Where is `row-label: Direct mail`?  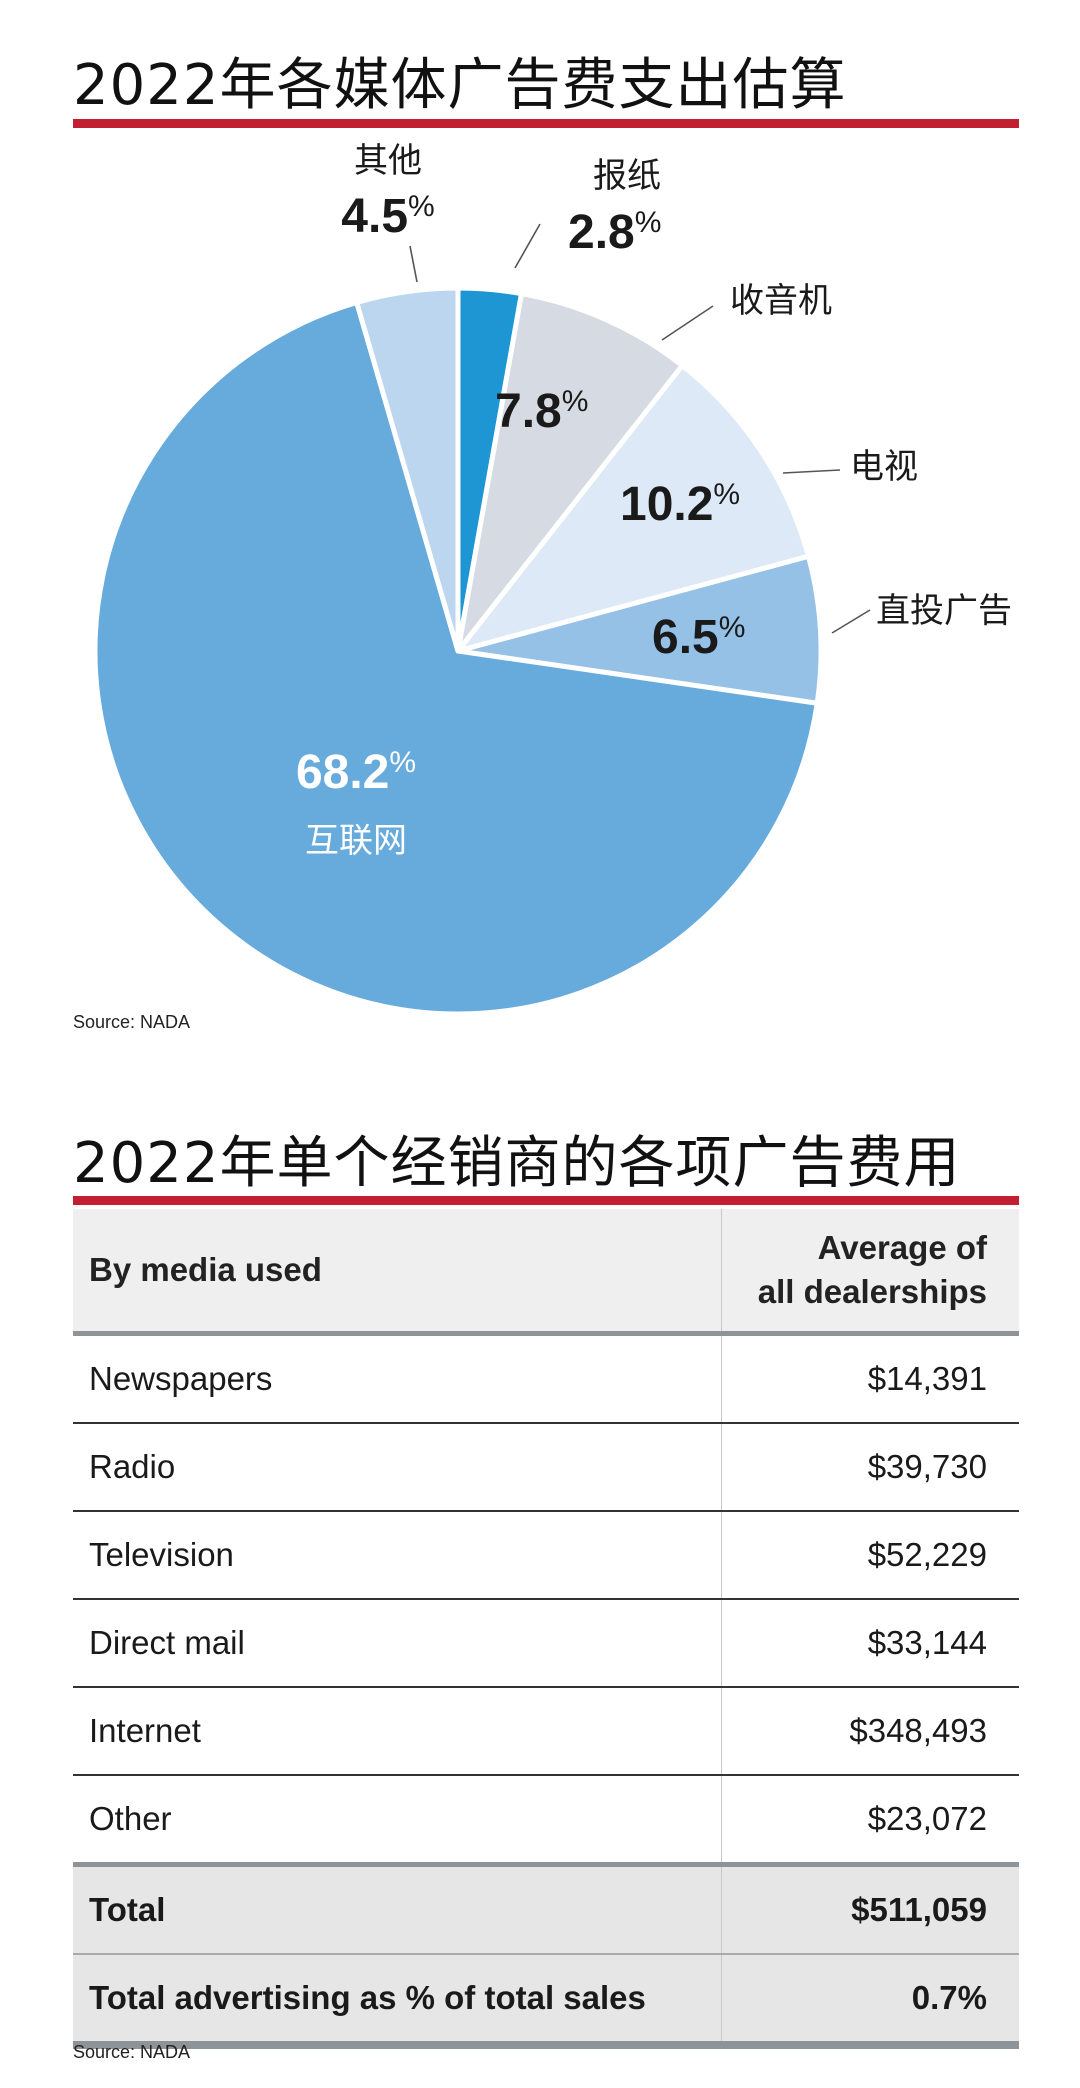 row-label: Direct mail is located at coordinates (397, 1643).